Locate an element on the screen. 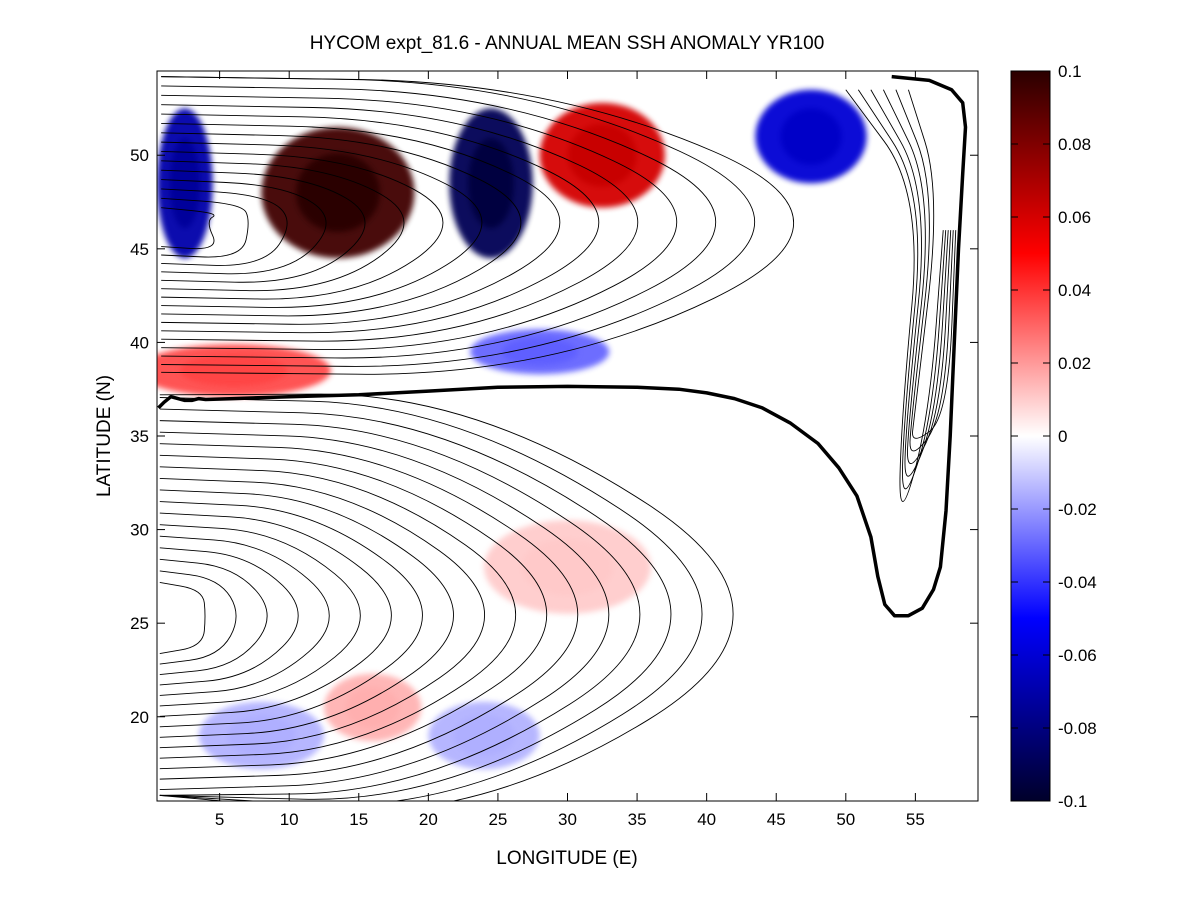 This screenshot has width=1200, height=901. colorbar-tick-label: 0.02 is located at coordinates (1074, 363).